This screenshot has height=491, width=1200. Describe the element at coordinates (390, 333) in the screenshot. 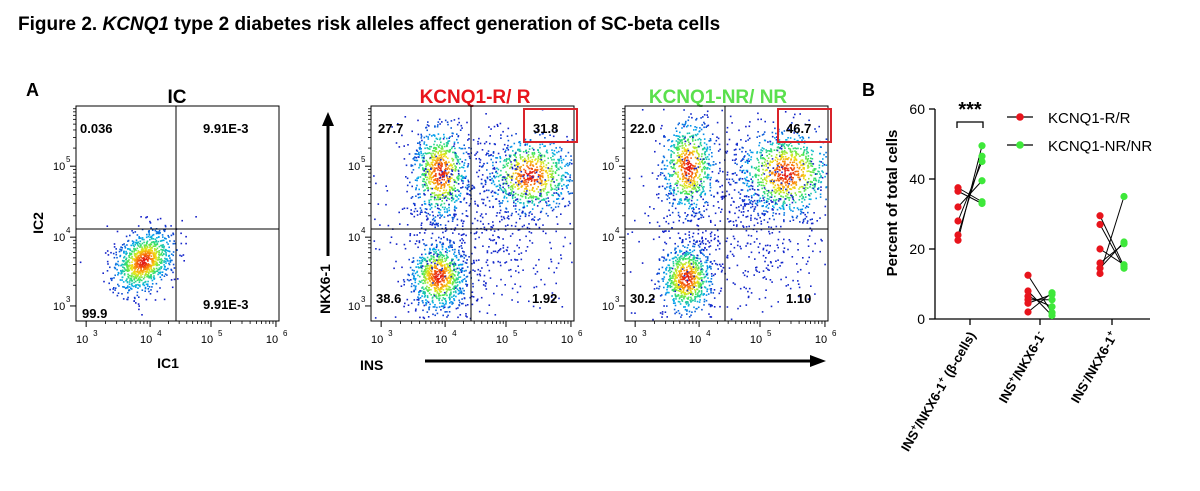

I see `x-tick-exponent: 3` at that location.